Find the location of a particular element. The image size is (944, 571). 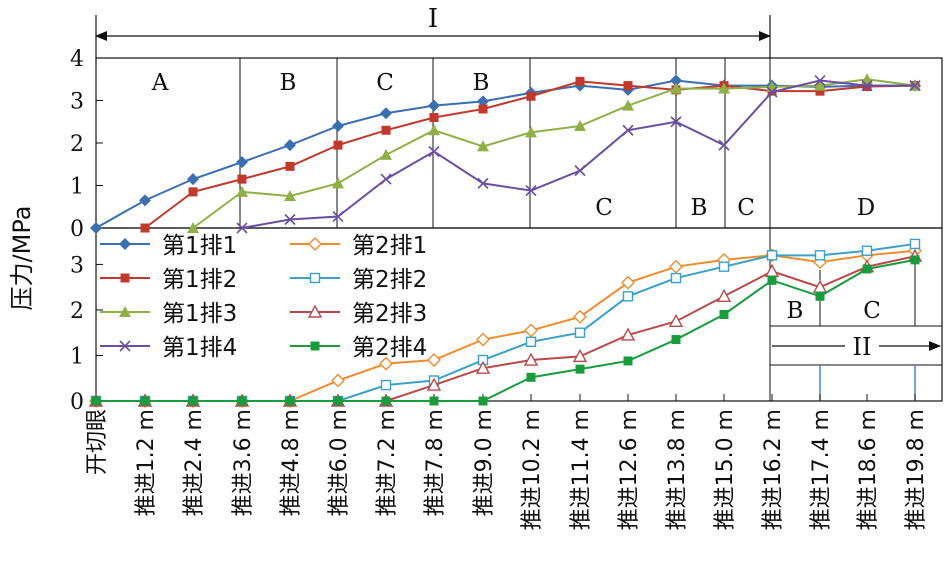

zone-label-b2: B is located at coordinates (481, 83).